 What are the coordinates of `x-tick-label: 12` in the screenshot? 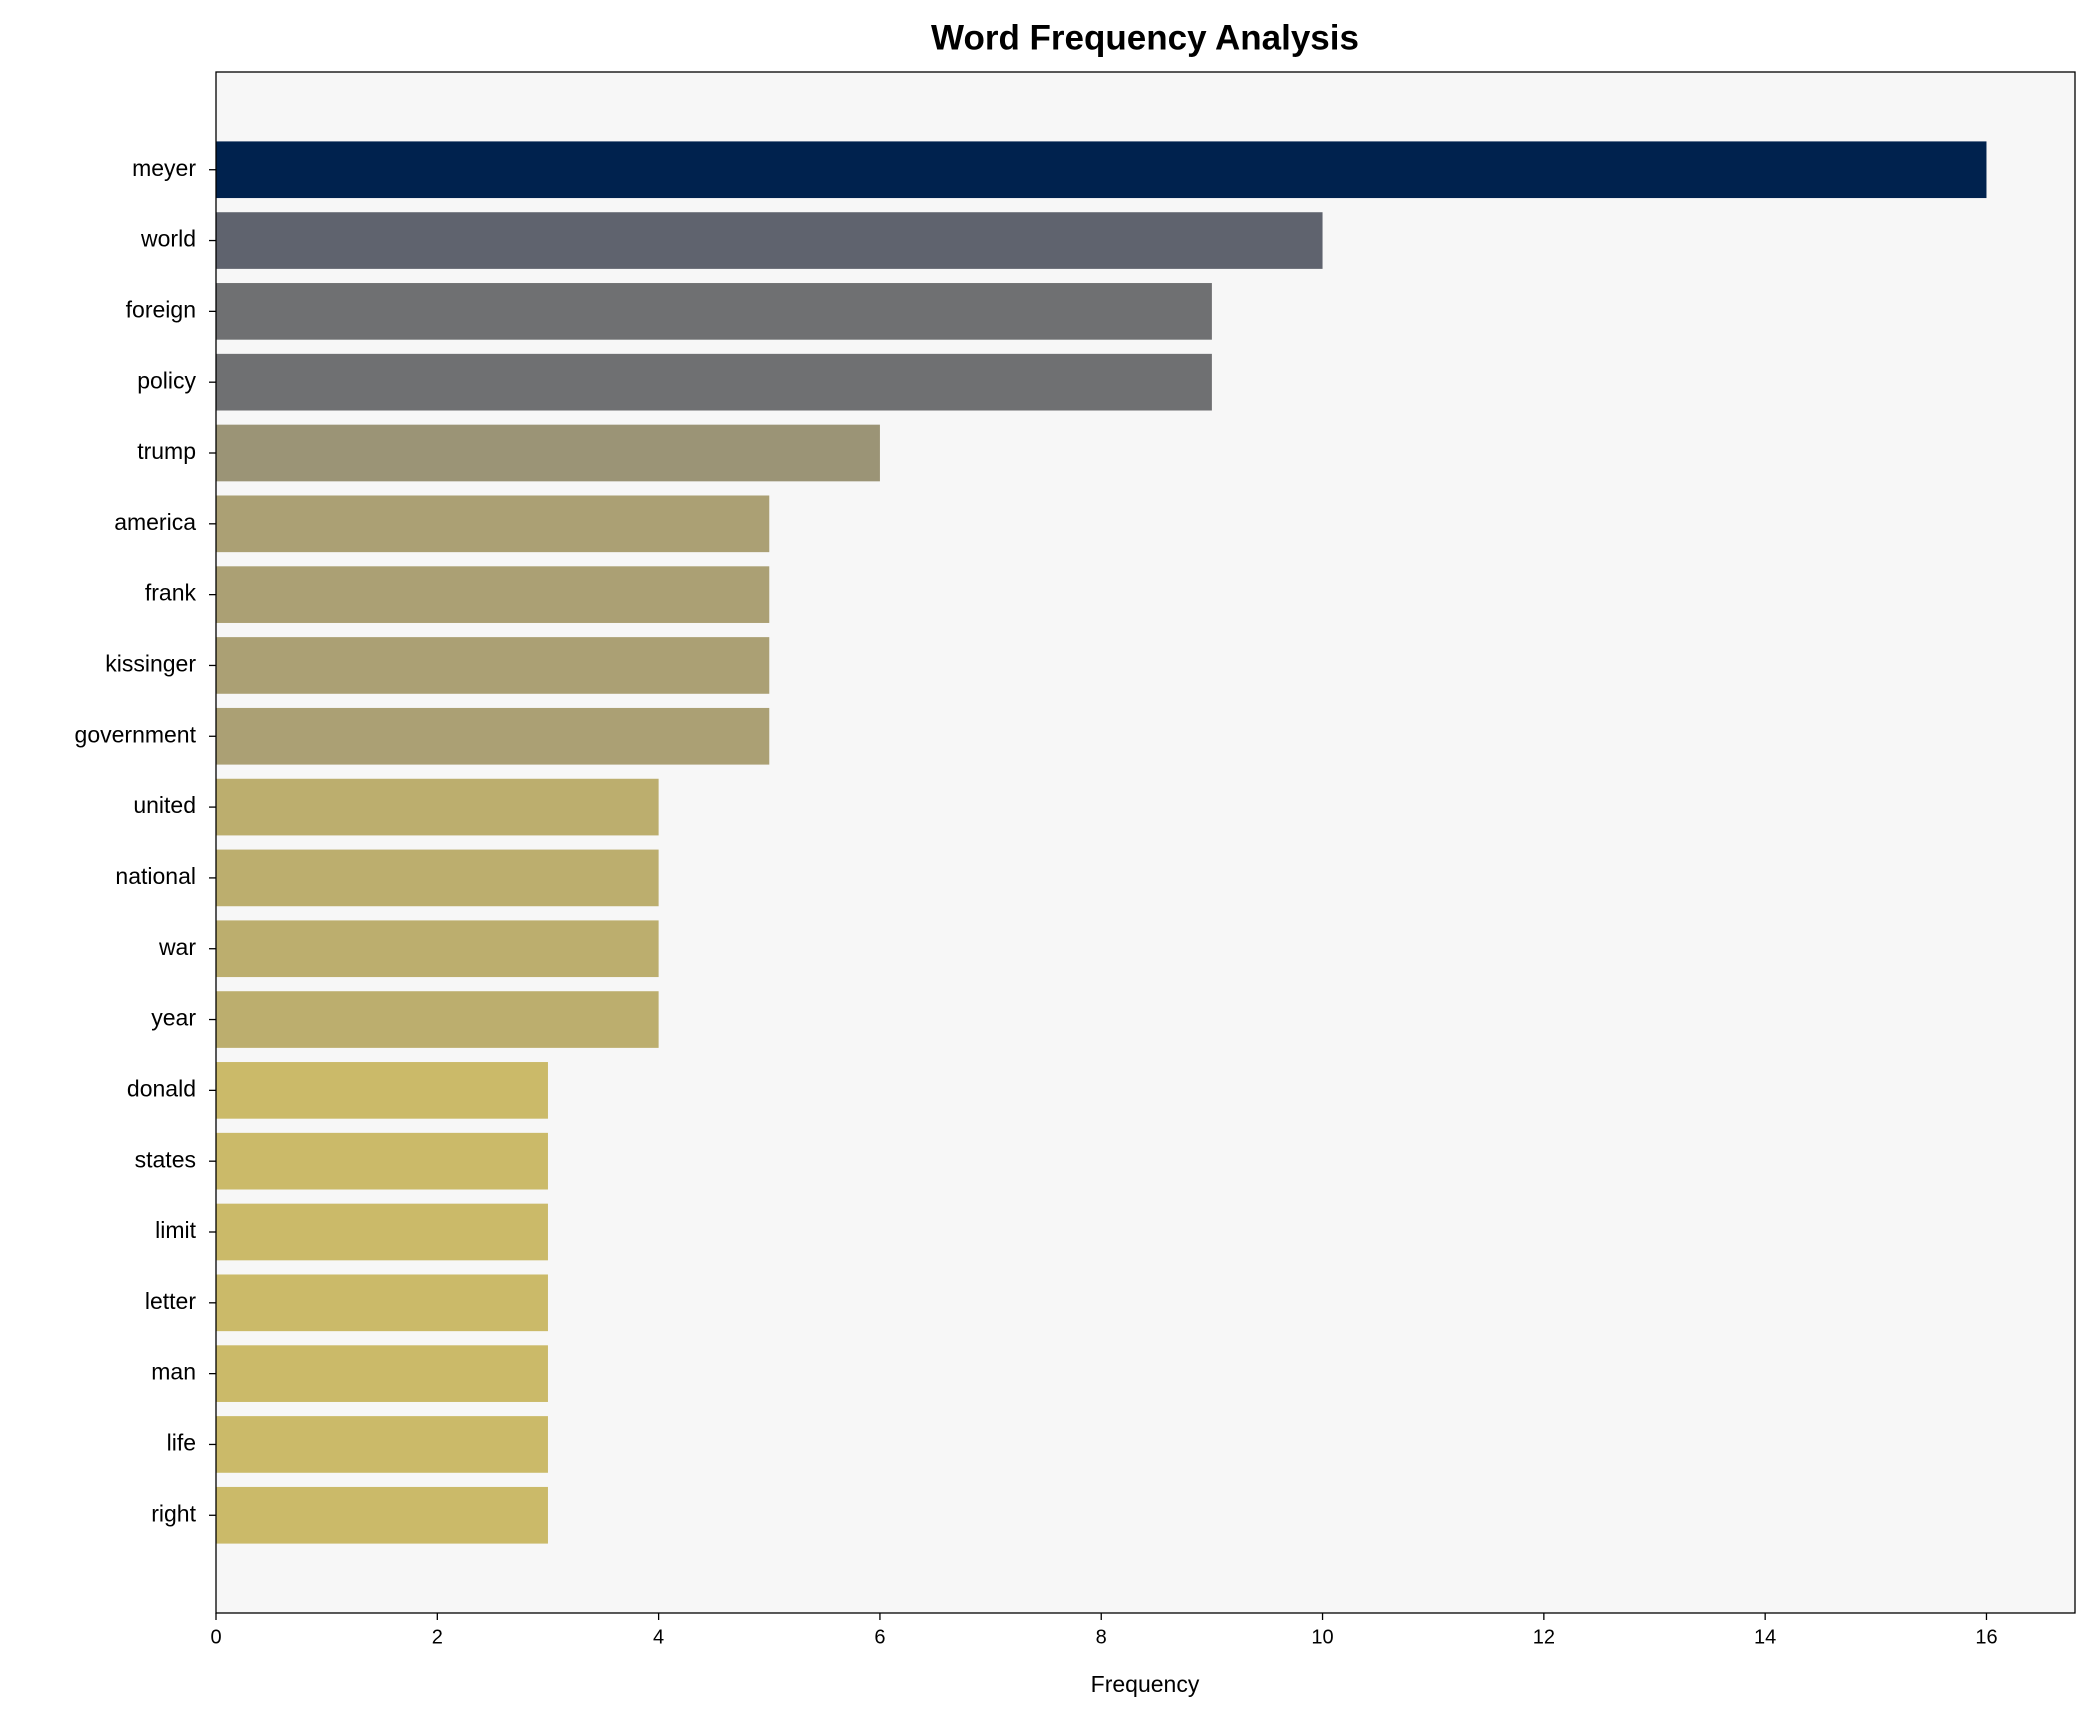 It's located at (1544, 1637).